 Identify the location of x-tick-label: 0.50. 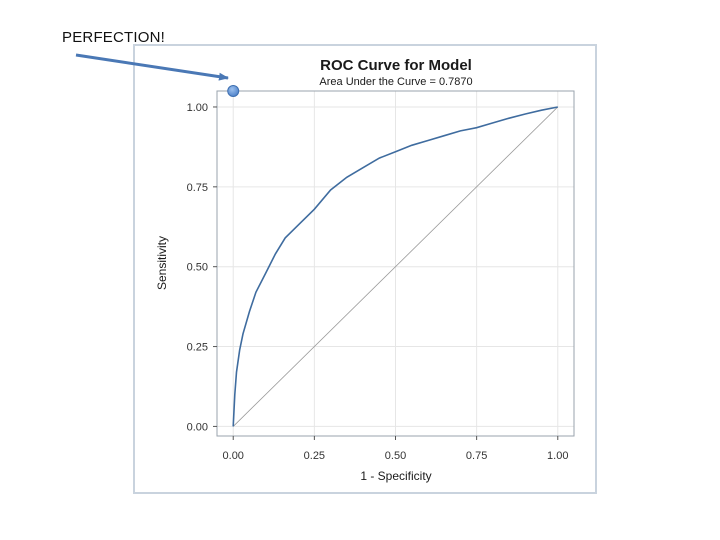
(395, 456).